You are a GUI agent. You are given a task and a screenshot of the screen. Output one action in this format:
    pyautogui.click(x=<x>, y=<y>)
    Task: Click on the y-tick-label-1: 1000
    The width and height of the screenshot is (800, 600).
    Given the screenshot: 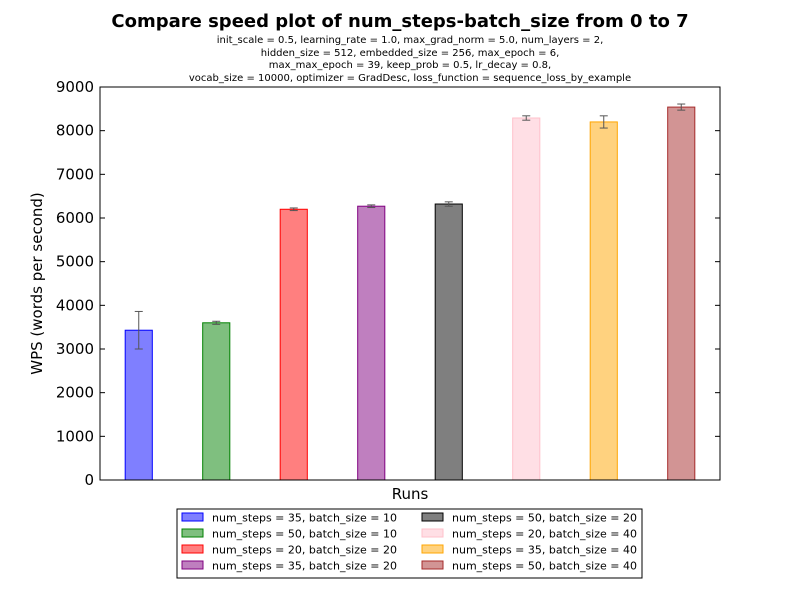 What is the action you would take?
    pyautogui.click(x=75, y=436)
    